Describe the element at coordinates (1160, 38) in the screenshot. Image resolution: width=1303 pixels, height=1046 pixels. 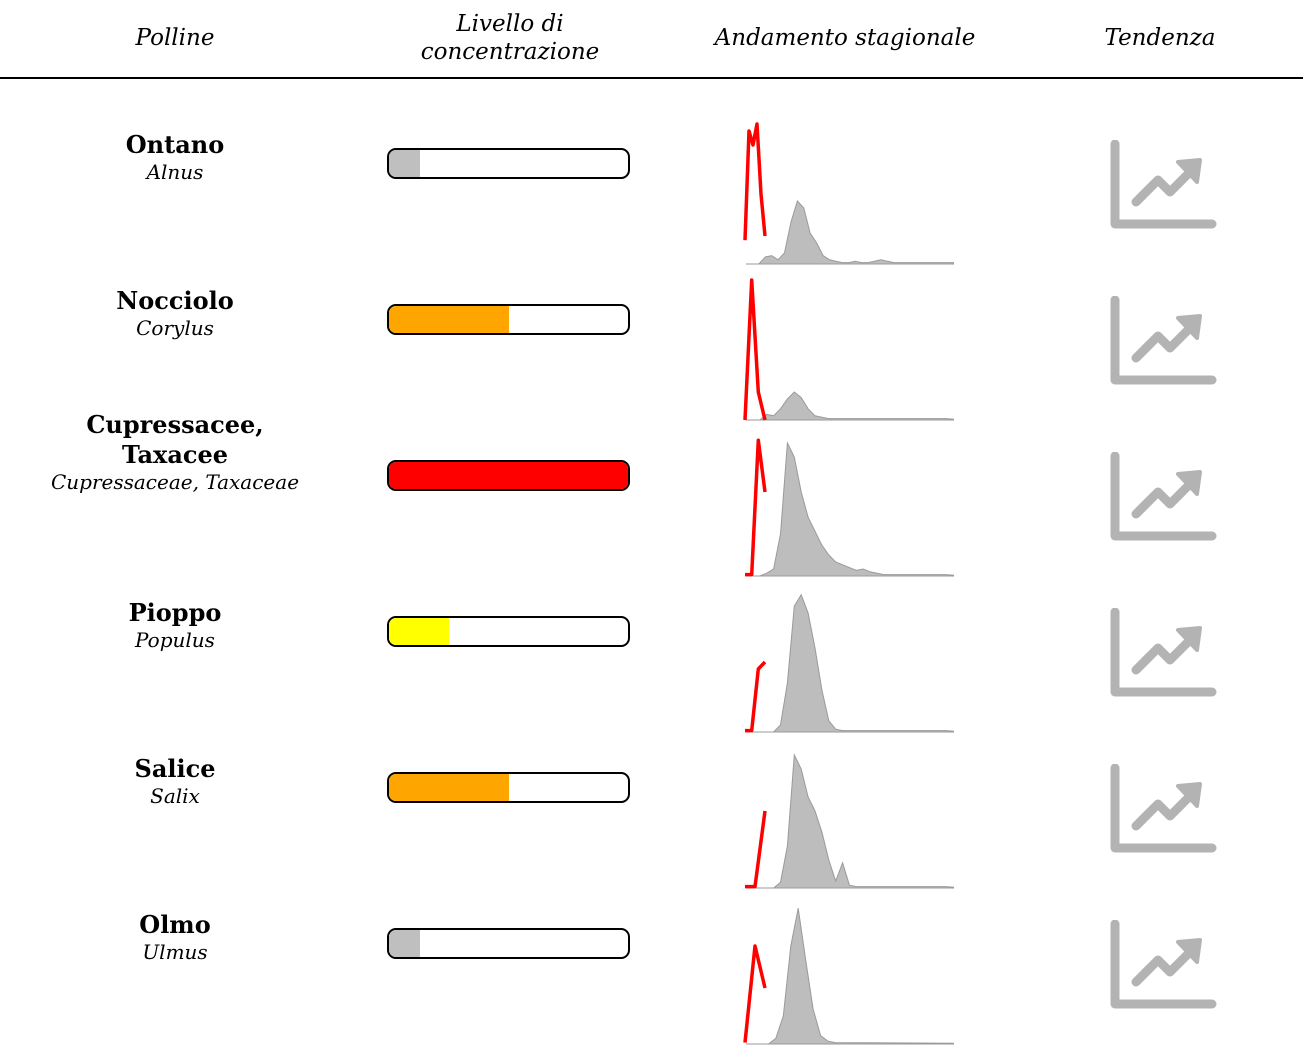
I see `header-tendenza: Tendenza` at that location.